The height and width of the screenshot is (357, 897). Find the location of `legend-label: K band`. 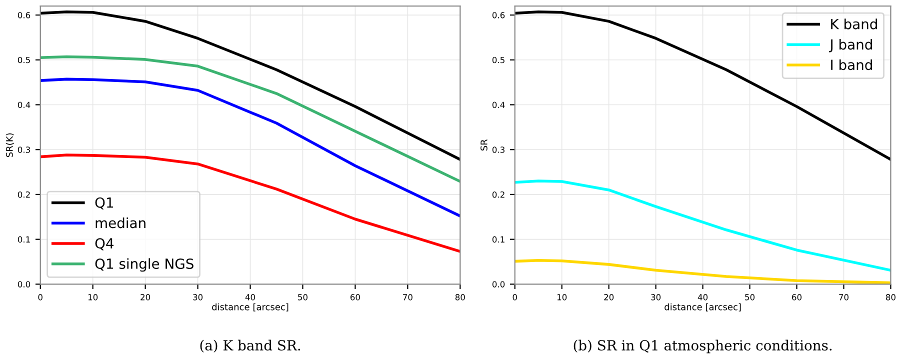

legend-label: K band is located at coordinates (854, 24).